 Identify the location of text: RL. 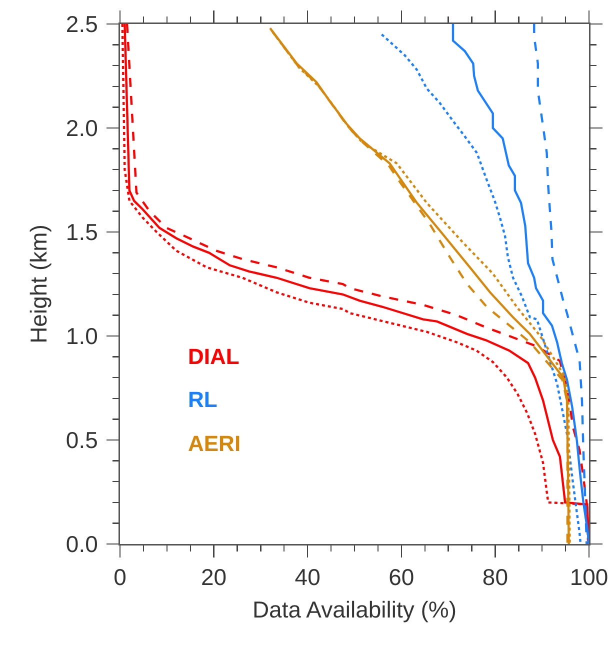
(203, 399).